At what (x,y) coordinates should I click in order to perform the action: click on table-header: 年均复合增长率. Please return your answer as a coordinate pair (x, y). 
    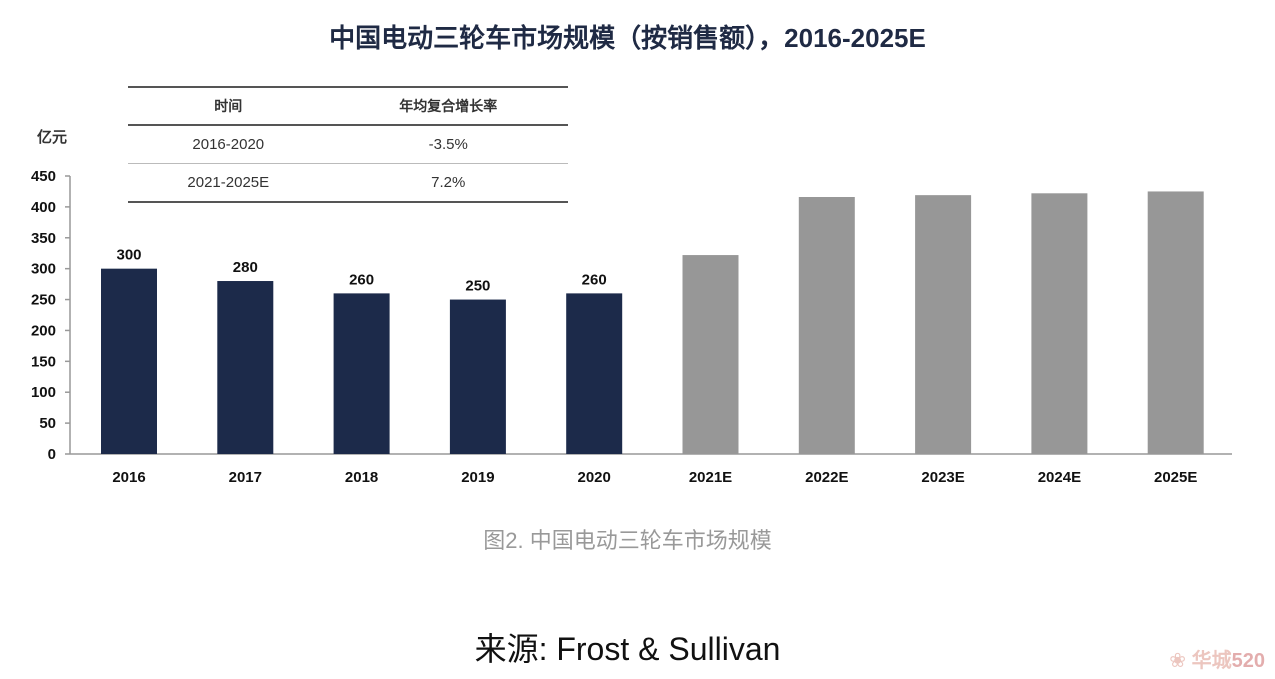
    Looking at the image, I should click on (448, 106).